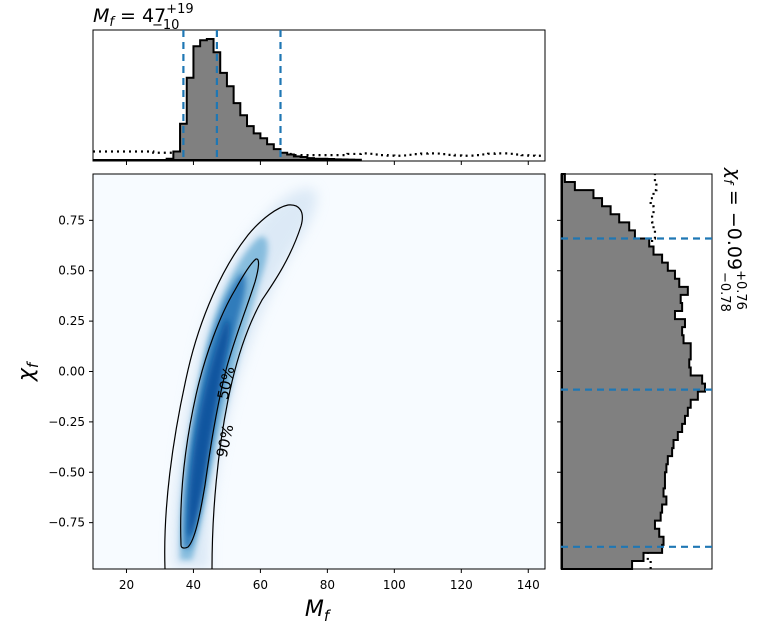 This screenshot has height=634, width=760. I want to click on top-panel-ticks, so click(327, 163).